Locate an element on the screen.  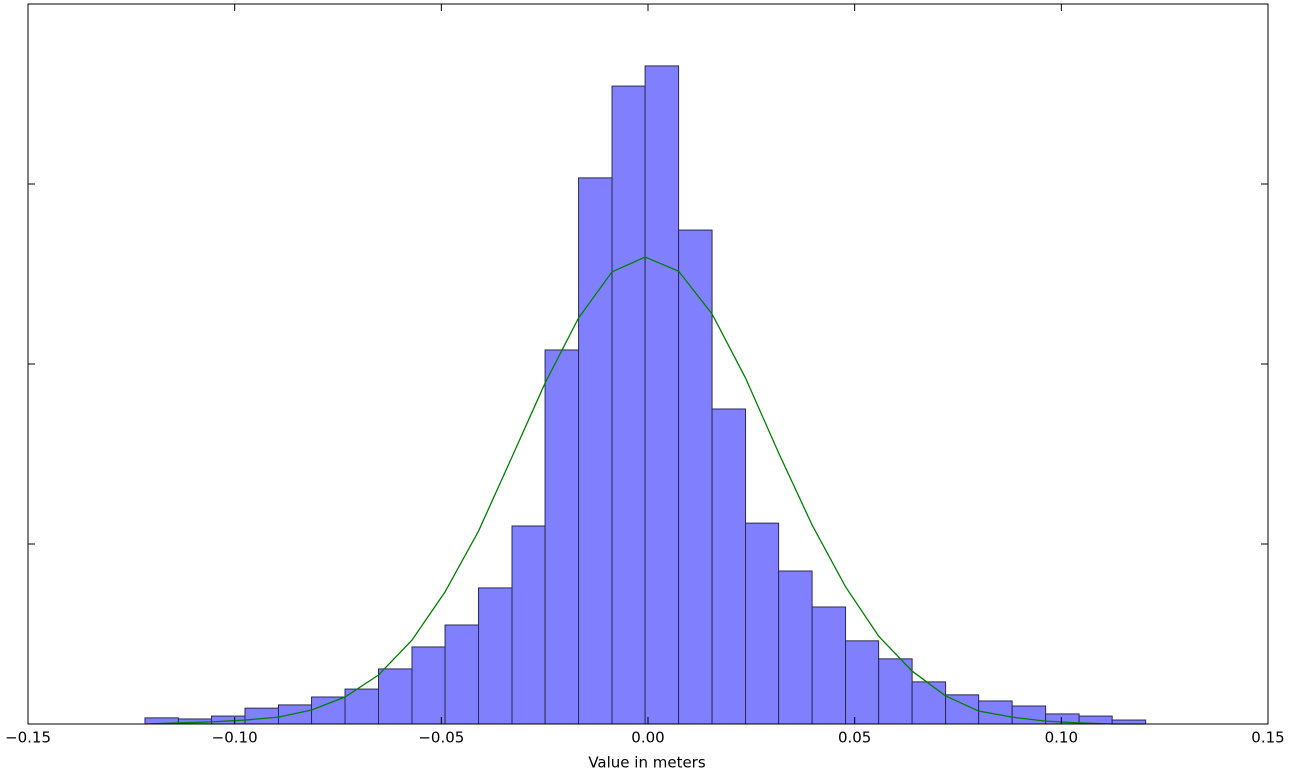
x-tick-label: 0.10 is located at coordinates (1061, 738).